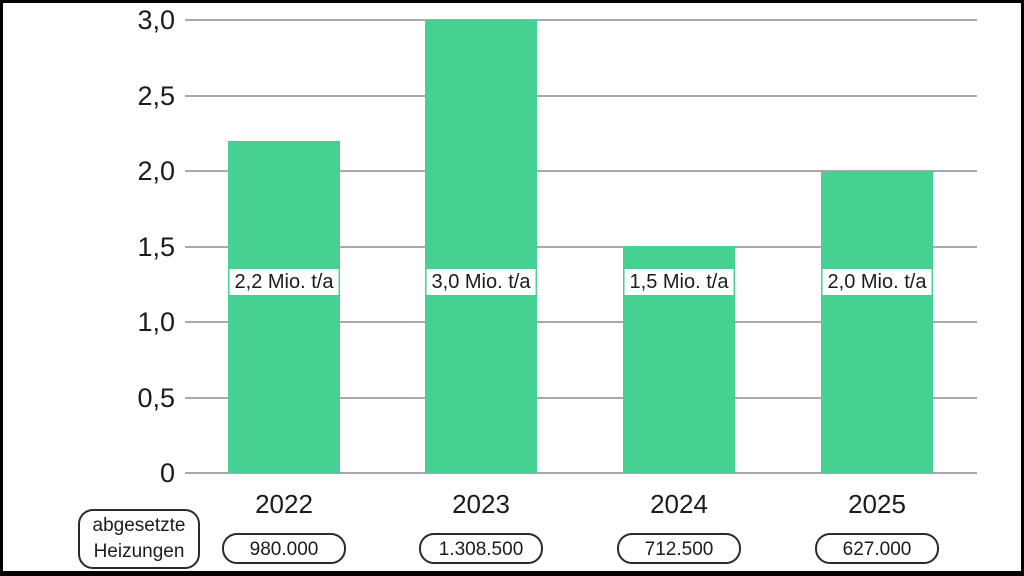 This screenshot has height=576, width=1024. I want to click on legend-box: abgesetzte Heizungen, so click(139, 539).